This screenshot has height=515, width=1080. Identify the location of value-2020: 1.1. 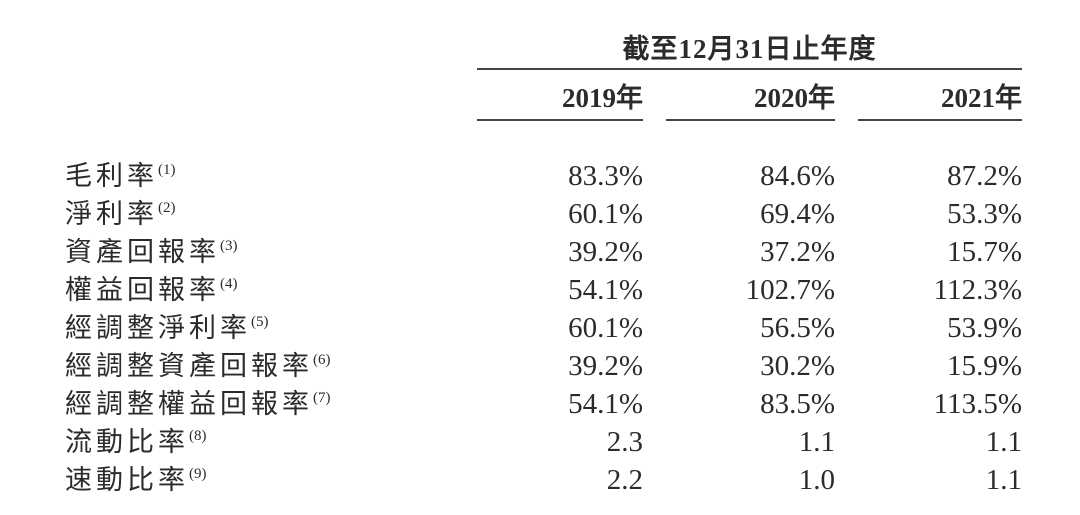
(816, 442).